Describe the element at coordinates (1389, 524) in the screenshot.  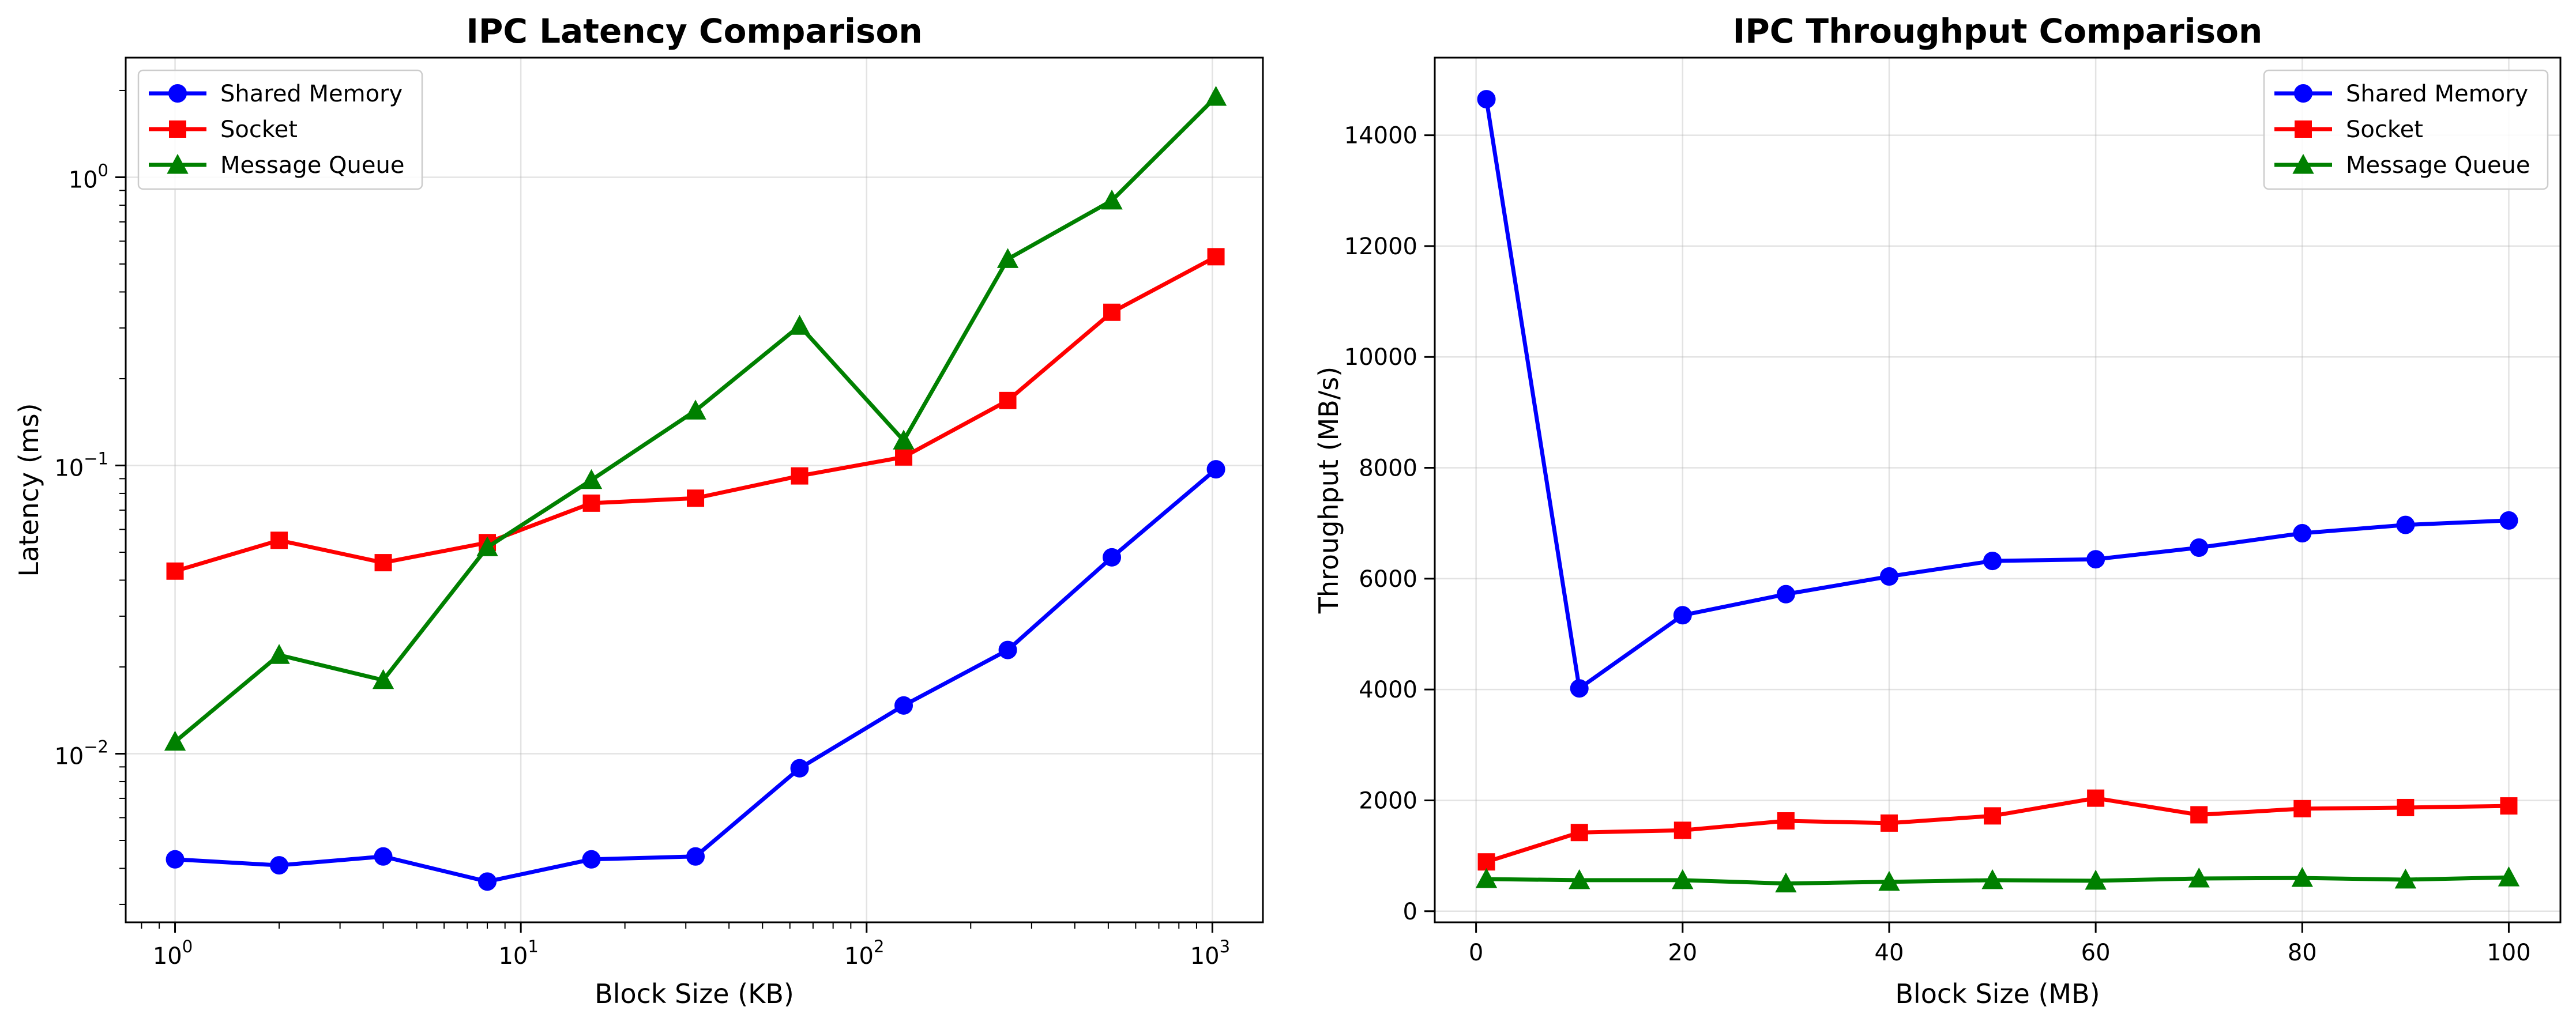
I see `y-ticks: 0 2000 4000 6000 8000 10000 12000 14000` at that location.